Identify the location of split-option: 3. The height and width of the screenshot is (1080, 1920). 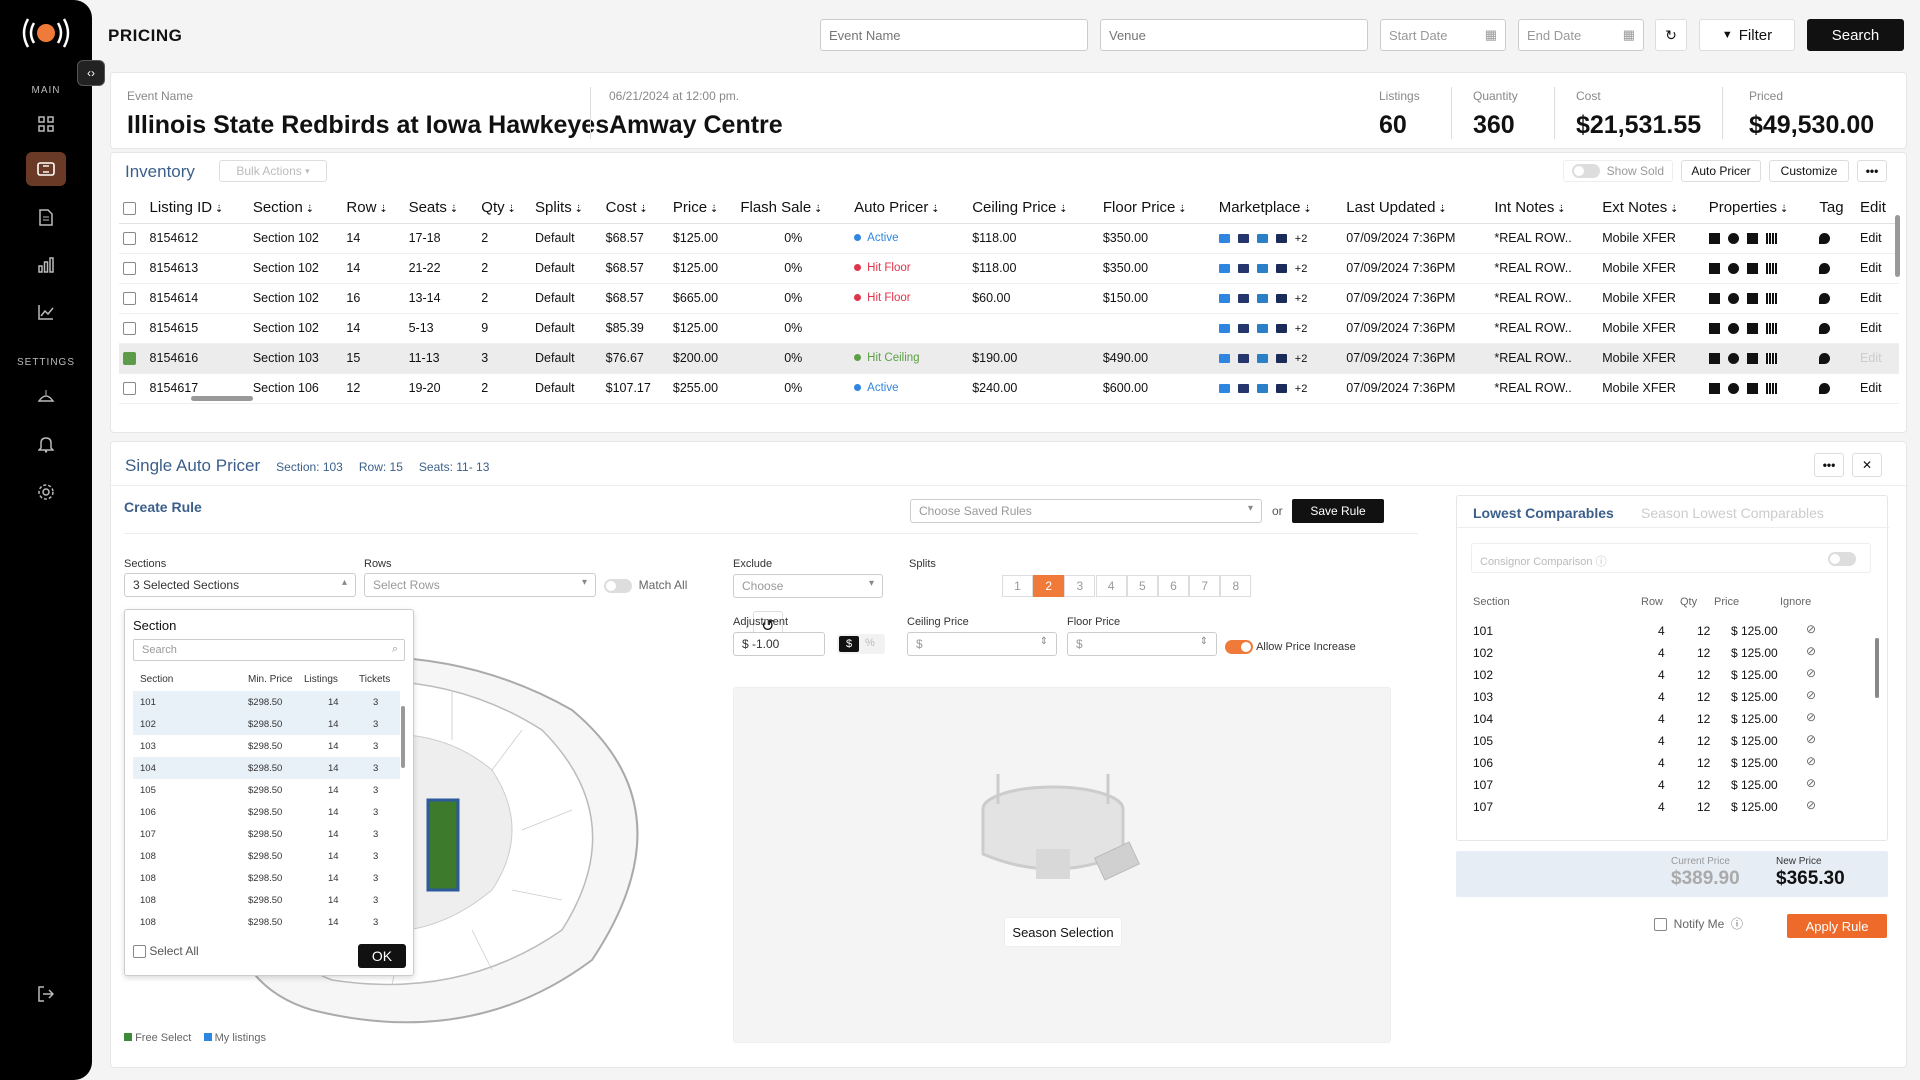
(1080, 586).